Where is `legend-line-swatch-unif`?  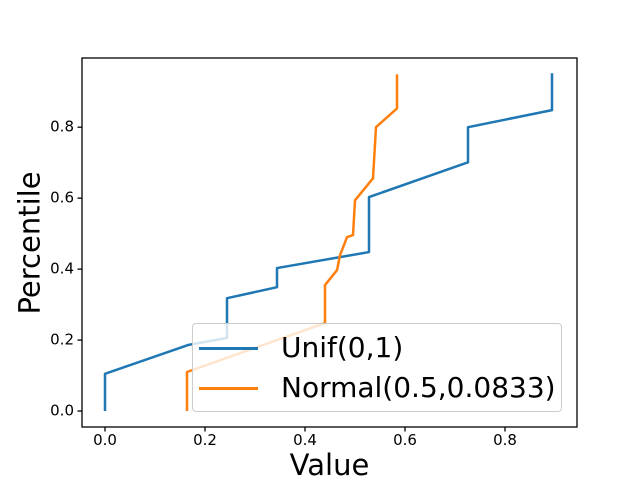 legend-line-swatch-unif is located at coordinates (228, 348).